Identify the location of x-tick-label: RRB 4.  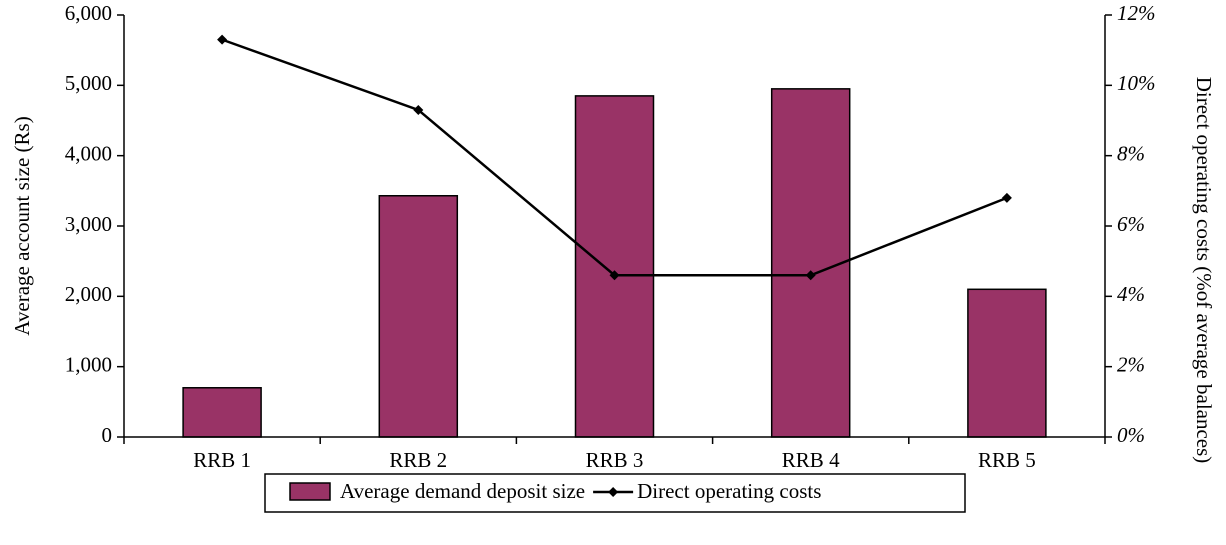
(811, 460).